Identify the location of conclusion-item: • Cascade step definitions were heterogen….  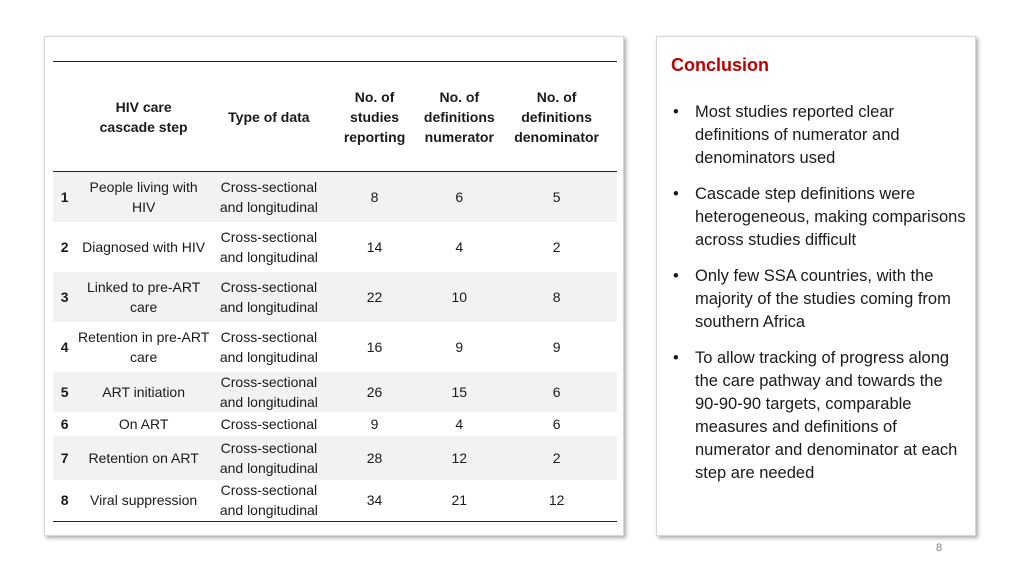
(819, 217).